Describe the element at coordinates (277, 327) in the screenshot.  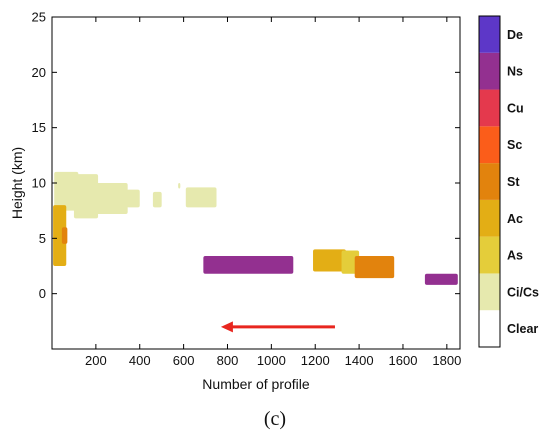
I see `annotations` at that location.